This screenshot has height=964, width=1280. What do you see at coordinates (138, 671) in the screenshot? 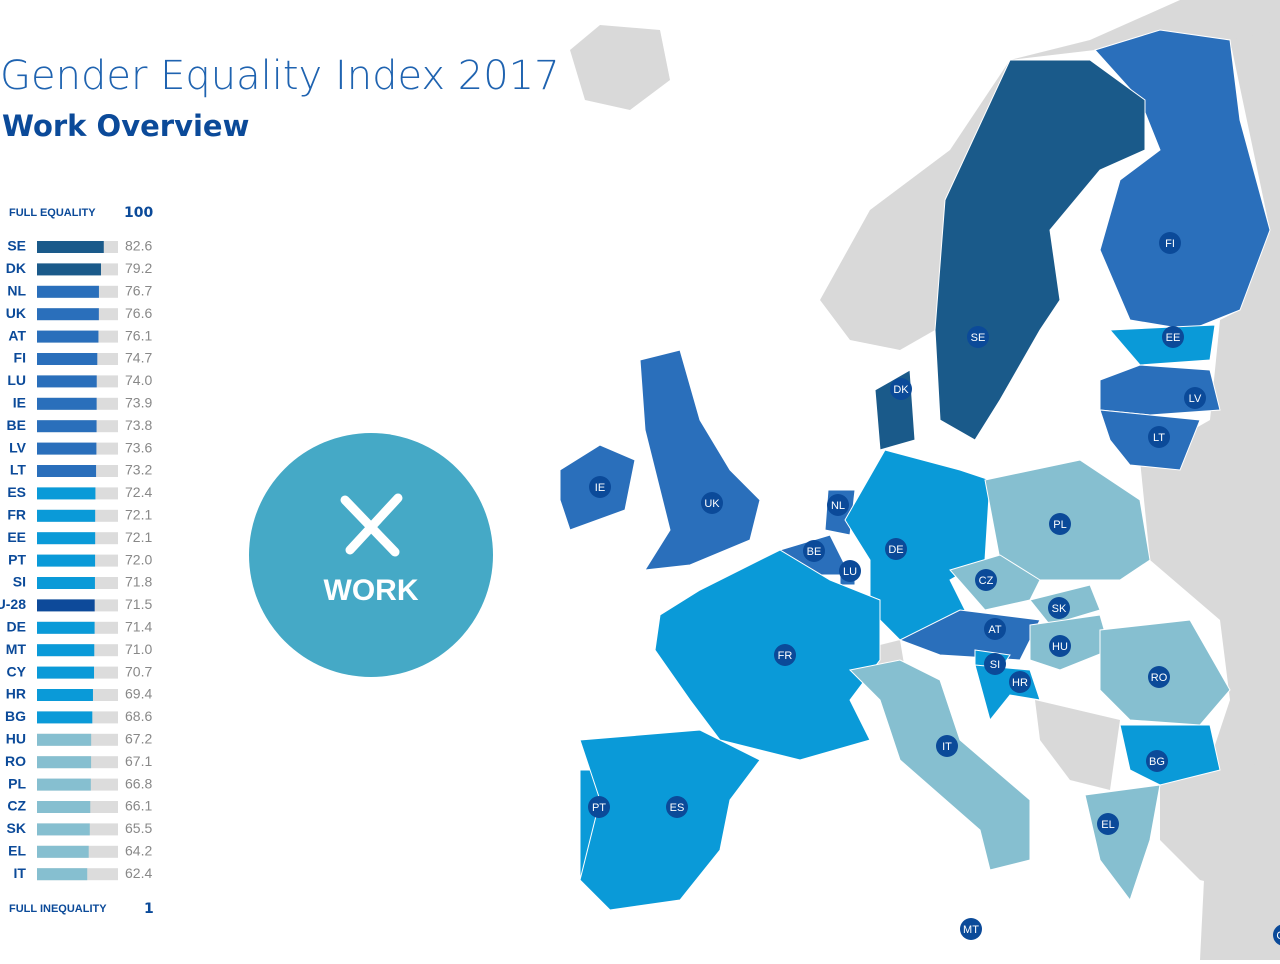
I see `value-label: 70.7` at bounding box center [138, 671].